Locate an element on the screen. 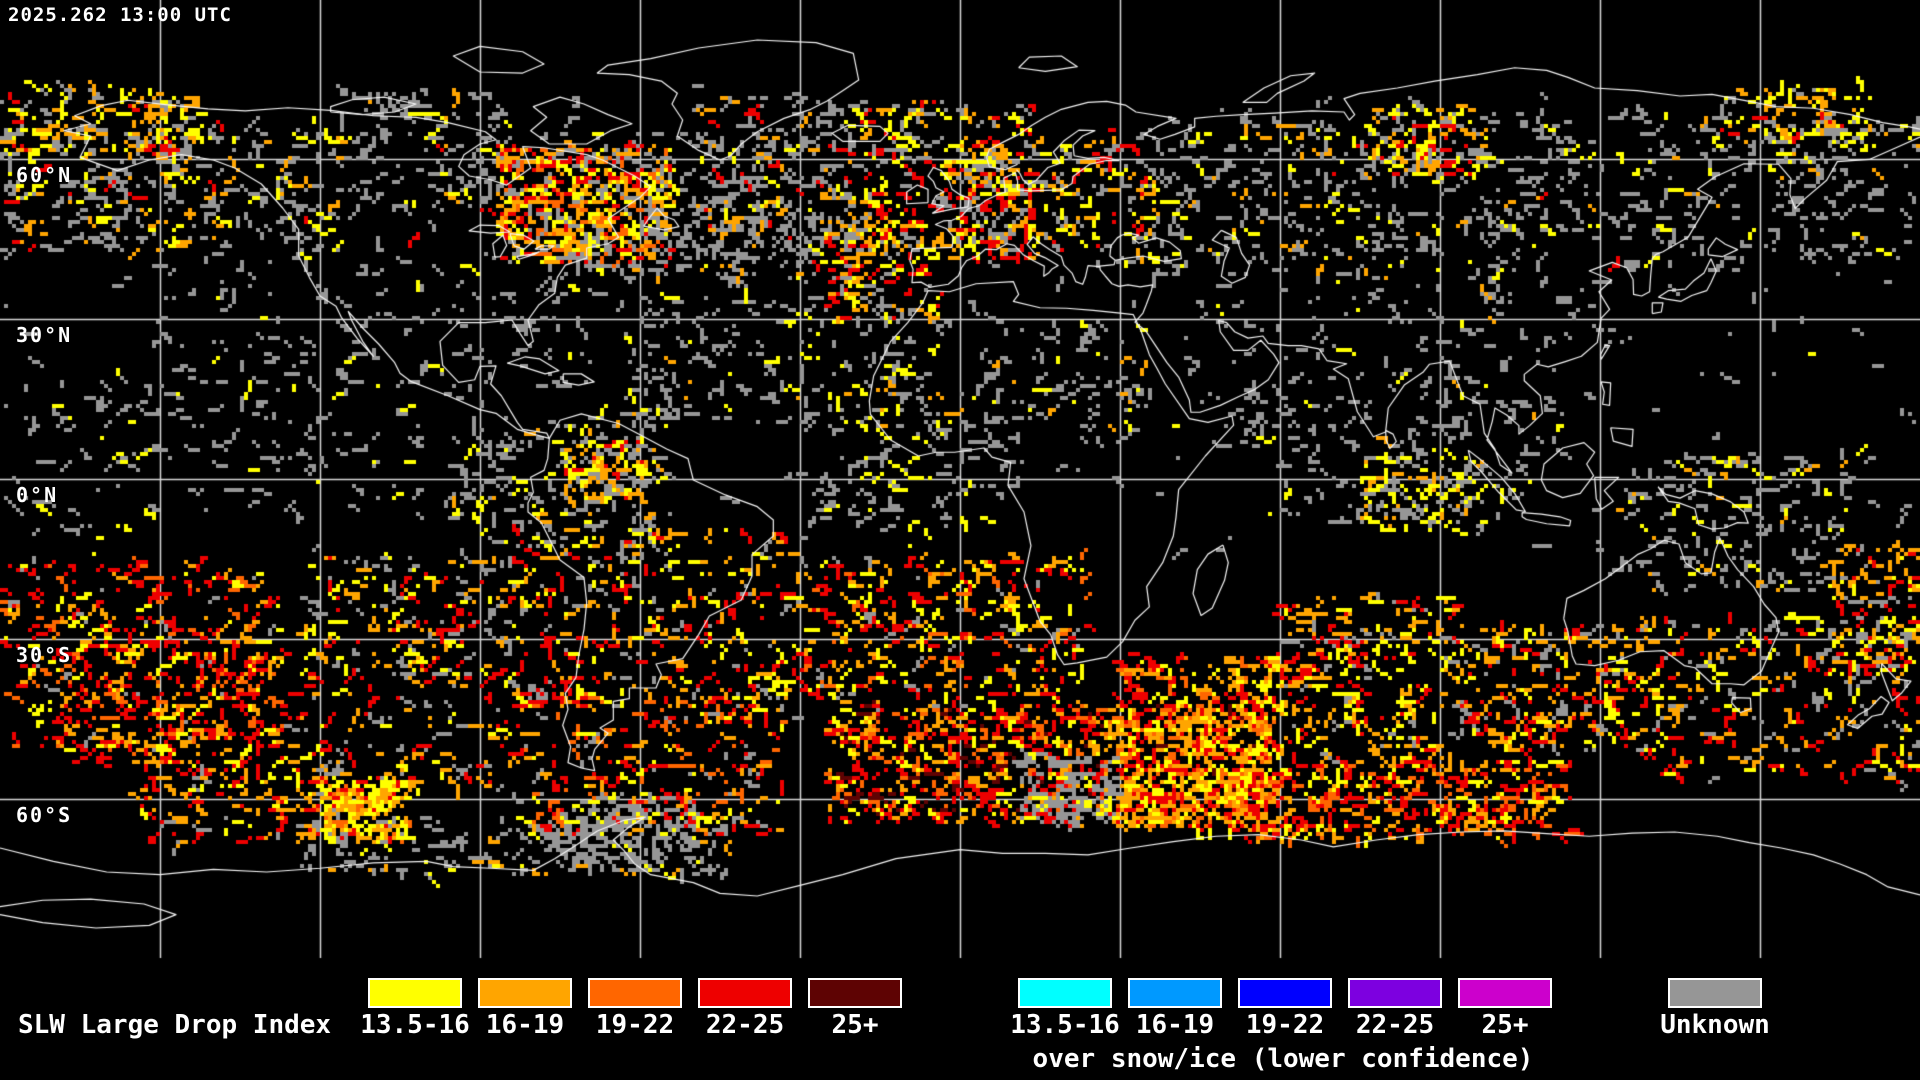 The width and height of the screenshot is (1920, 1080). legend-snowice-label-4: 25+ is located at coordinates (1505, 1025).